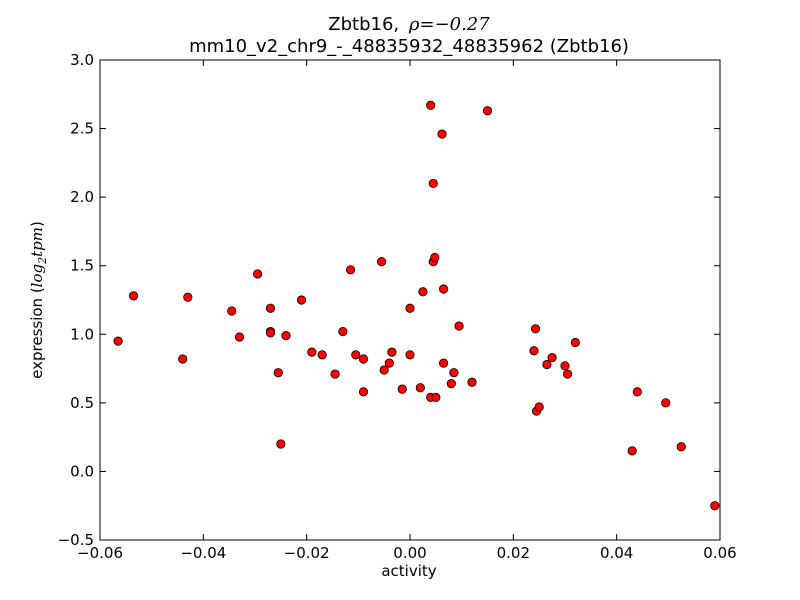 The image size is (800, 600). I want to click on y-tick-label: 1.0, so click(82, 334).